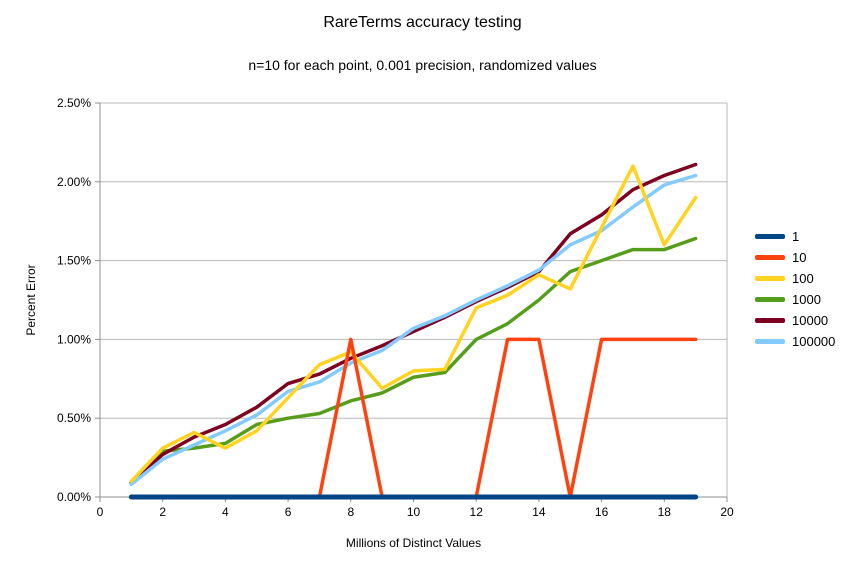 Image resolution: width=845 pixels, height=571 pixels. Describe the element at coordinates (477, 512) in the screenshot. I see `x-tick-label: 12` at that location.